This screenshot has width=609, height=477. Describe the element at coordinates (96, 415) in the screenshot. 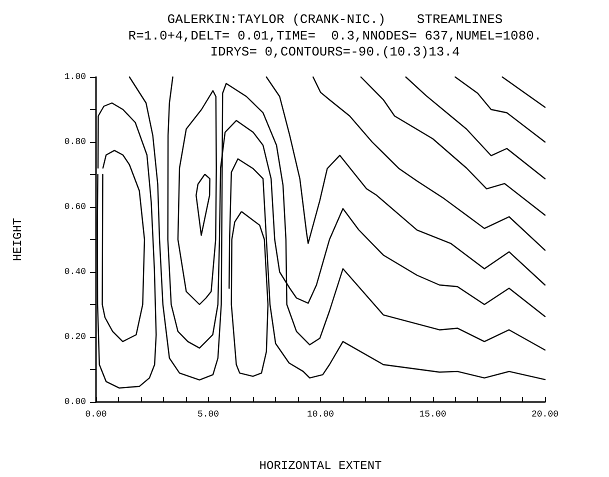

I see `x-tick-label: 0.00` at that location.